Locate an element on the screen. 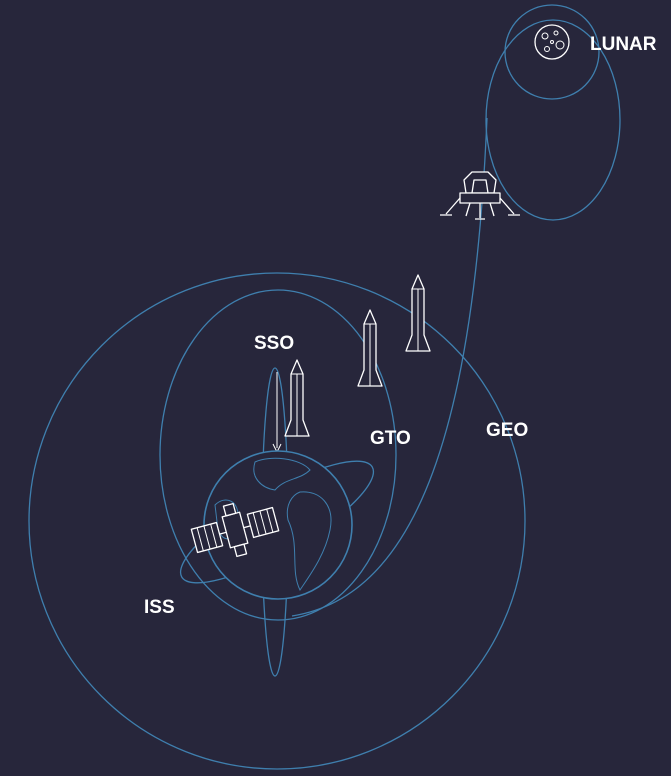 This screenshot has height=776, width=671. label-lunar: LUNAR is located at coordinates (623, 44).